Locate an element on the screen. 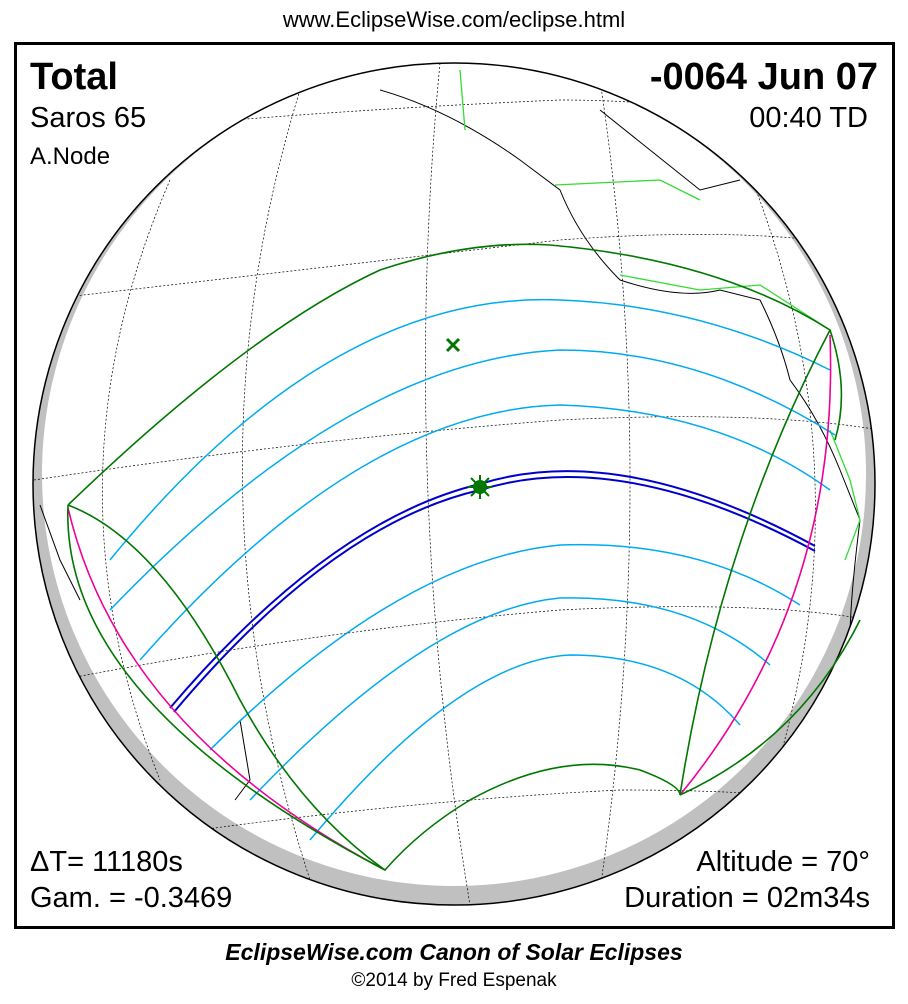  altitude: Altitude = 70° is located at coordinates (783, 862).